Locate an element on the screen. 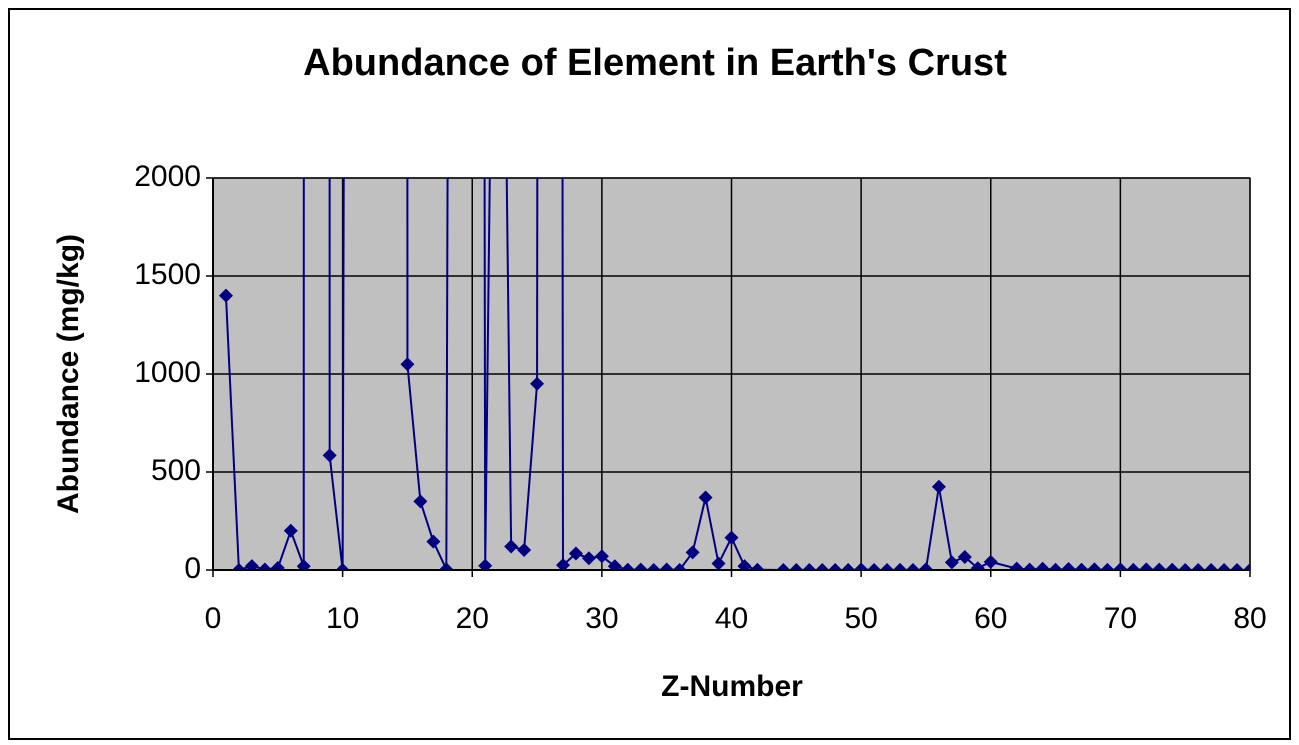 The image size is (1299, 745). x-tick-label: 20 is located at coordinates (472, 618).